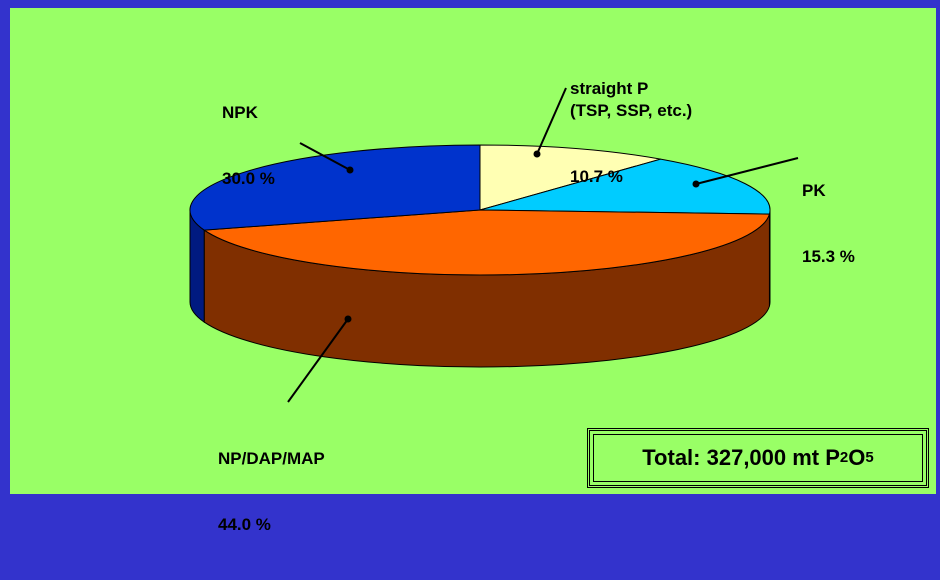 The height and width of the screenshot is (580, 940). I want to click on pie-slice-np-dap-map, so click(486, 242).